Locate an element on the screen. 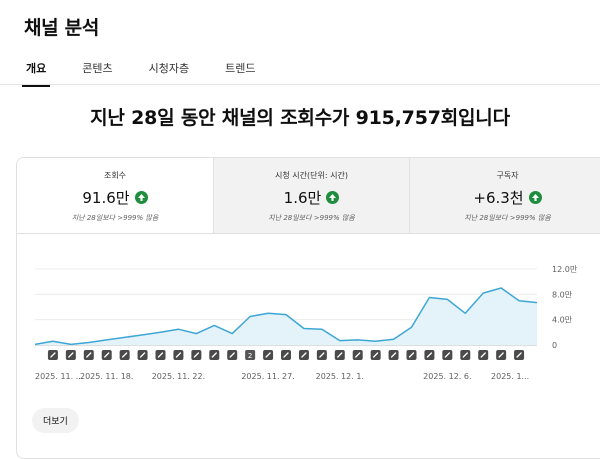 The height and width of the screenshot is (459, 600). metric-value: 91.6만 is located at coordinates (106, 198).